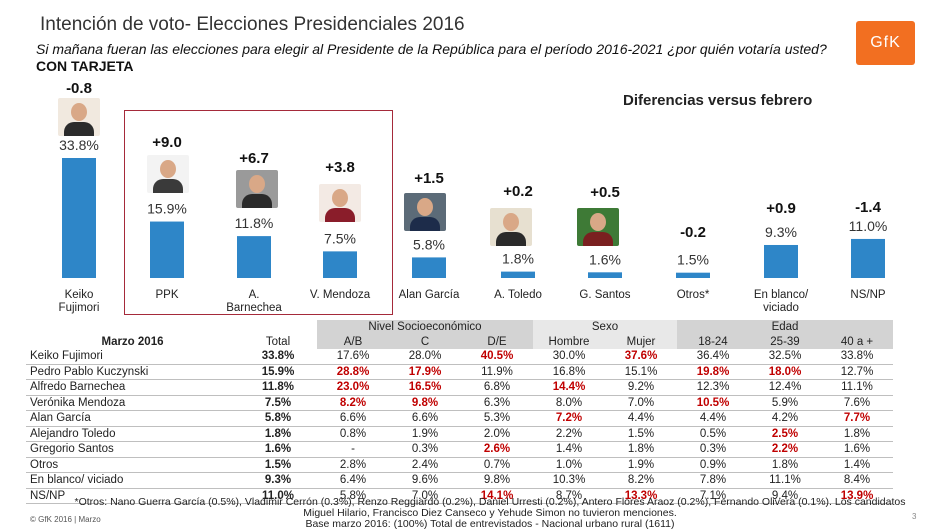 The image size is (950, 530). Describe the element at coordinates (604, 295) in the screenshot. I see `category-label: G. Santos` at that location.